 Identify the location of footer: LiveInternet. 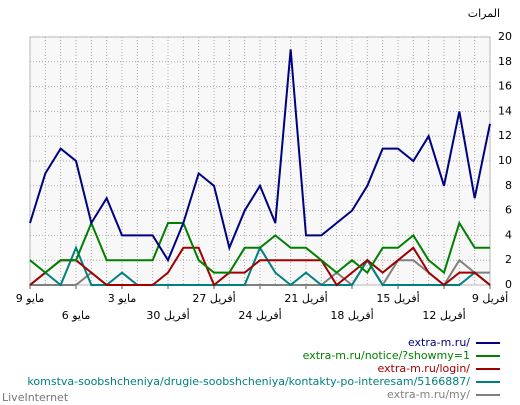
(35, 397).